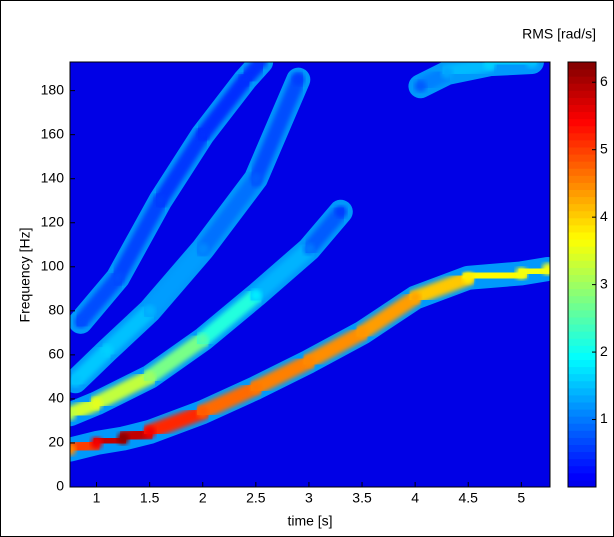 The width and height of the screenshot is (614, 537). Describe the element at coordinates (53, 265) in the screenshot. I see `y-tick-label: 100` at that location.